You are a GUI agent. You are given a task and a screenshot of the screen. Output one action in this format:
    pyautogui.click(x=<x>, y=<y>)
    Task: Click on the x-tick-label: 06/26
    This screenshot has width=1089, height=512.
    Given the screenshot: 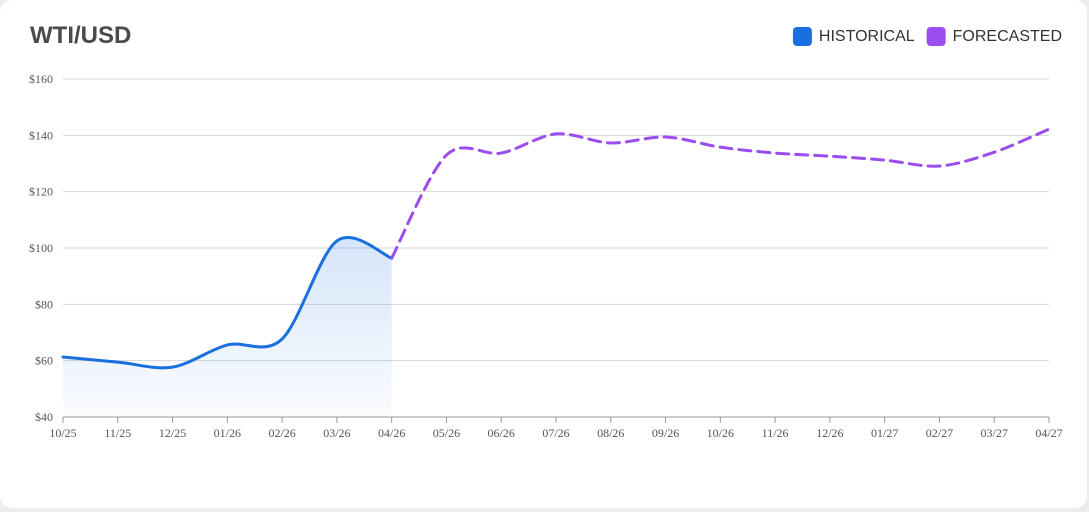 What is the action you would take?
    pyautogui.click(x=501, y=433)
    